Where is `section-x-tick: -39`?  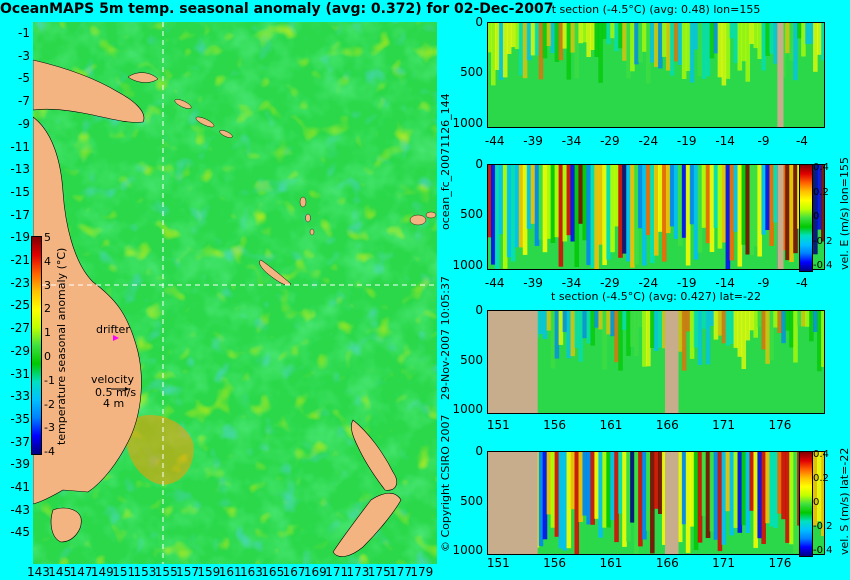 section-x-tick: -39 is located at coordinates (533, 283).